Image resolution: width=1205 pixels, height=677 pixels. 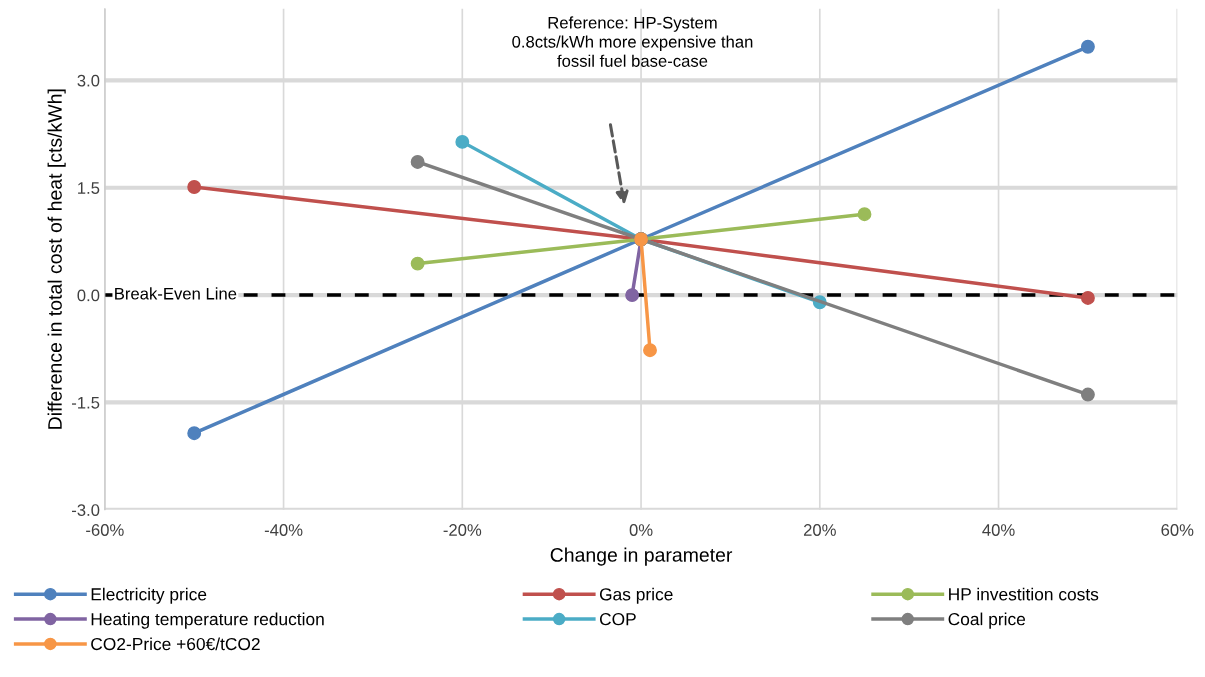 What do you see at coordinates (617, 619) in the screenshot?
I see `legend-label: COP` at bounding box center [617, 619].